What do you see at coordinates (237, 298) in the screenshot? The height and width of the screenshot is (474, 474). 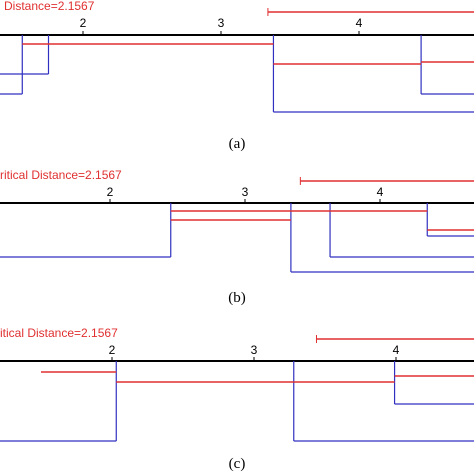 I see `panel-caption: (b)` at bounding box center [237, 298].